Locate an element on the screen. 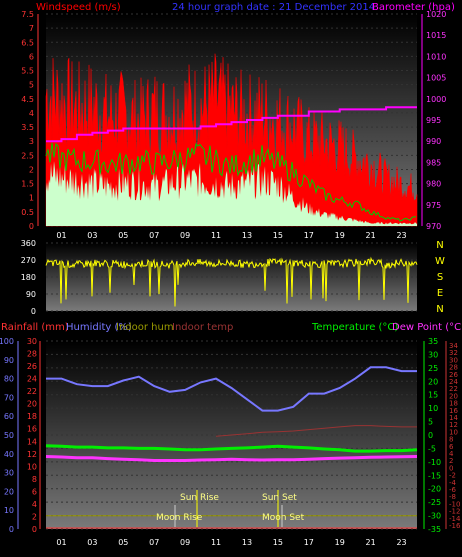 This screenshot has height=557, width=462. windspeed-tick-label: 4.5 is located at coordinates (27, 99).